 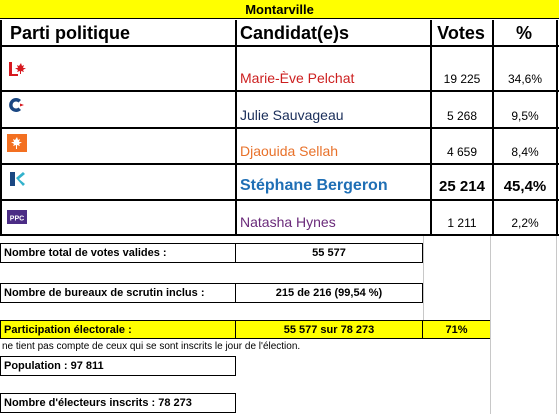 I want to click on header-party: Parti politique, so click(x=70, y=32).